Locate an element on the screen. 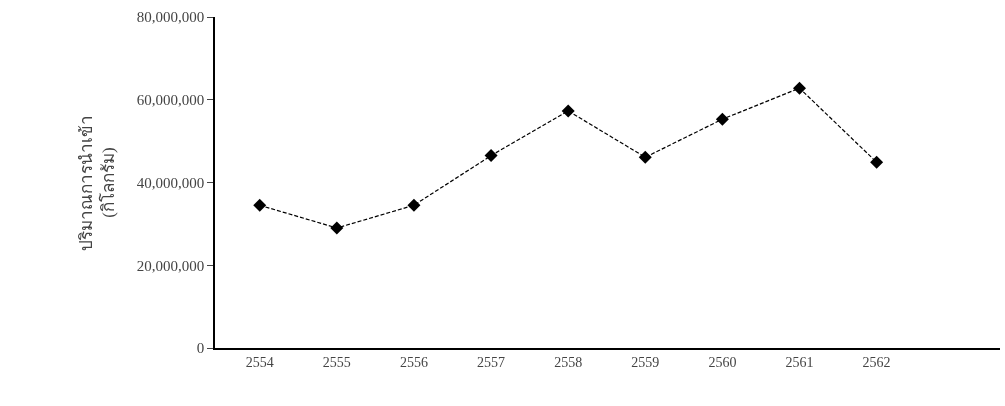 The width and height of the screenshot is (1005, 406). y-tick-label: 20,000,000 is located at coordinates (170, 265).